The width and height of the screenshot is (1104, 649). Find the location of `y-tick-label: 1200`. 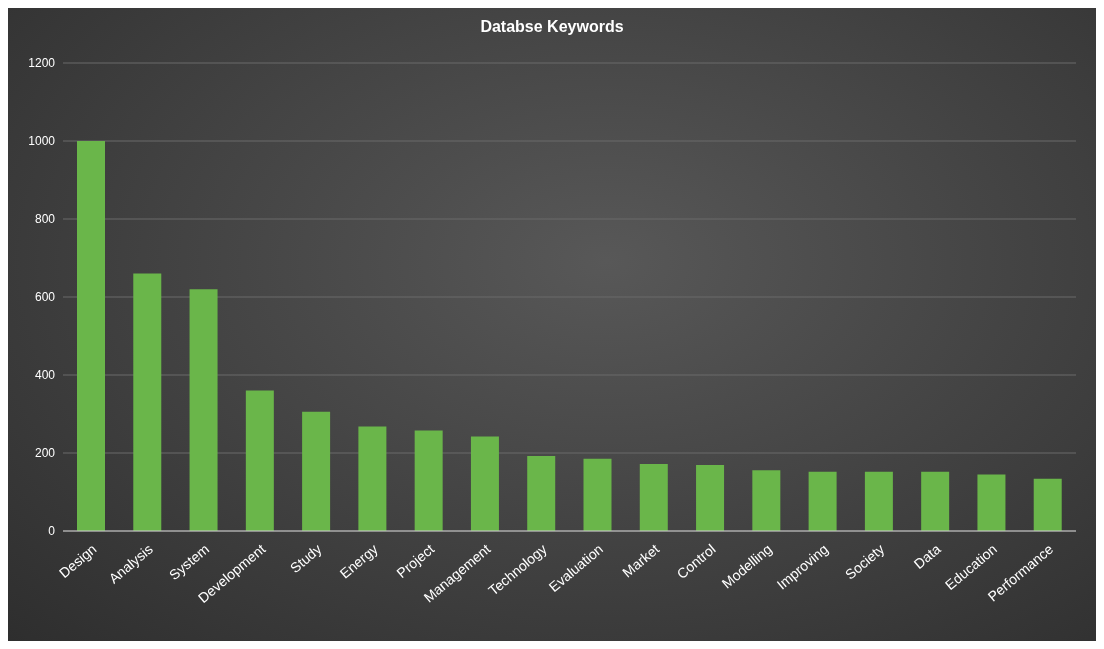

y-tick-label: 1200 is located at coordinates (42, 63).